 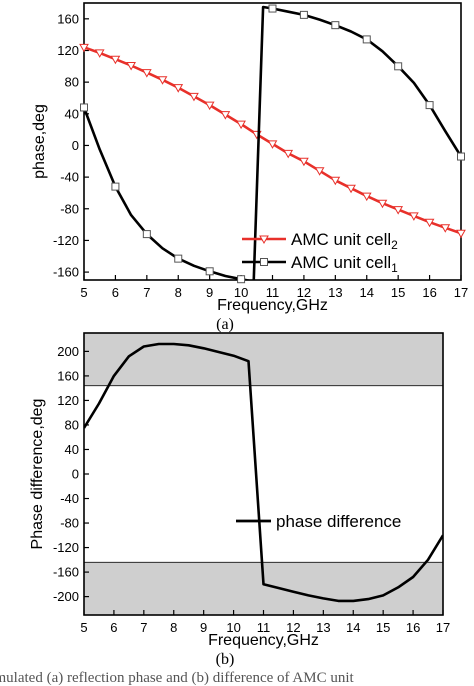 I want to click on y-tick-label: 200, so click(x=68, y=351).